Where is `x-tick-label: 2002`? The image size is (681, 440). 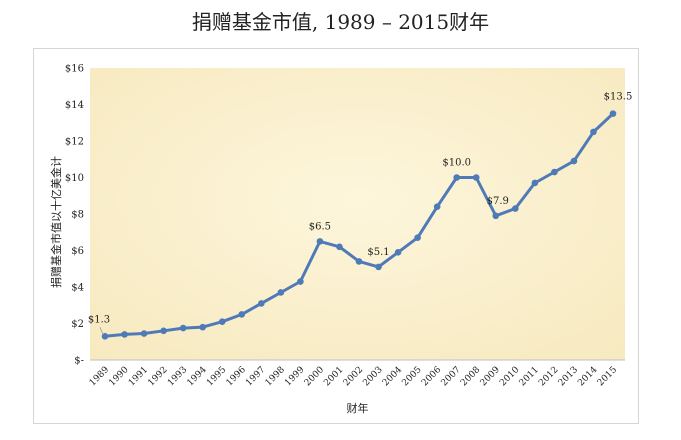 x-tick-label: 2002 is located at coordinates (353, 376).